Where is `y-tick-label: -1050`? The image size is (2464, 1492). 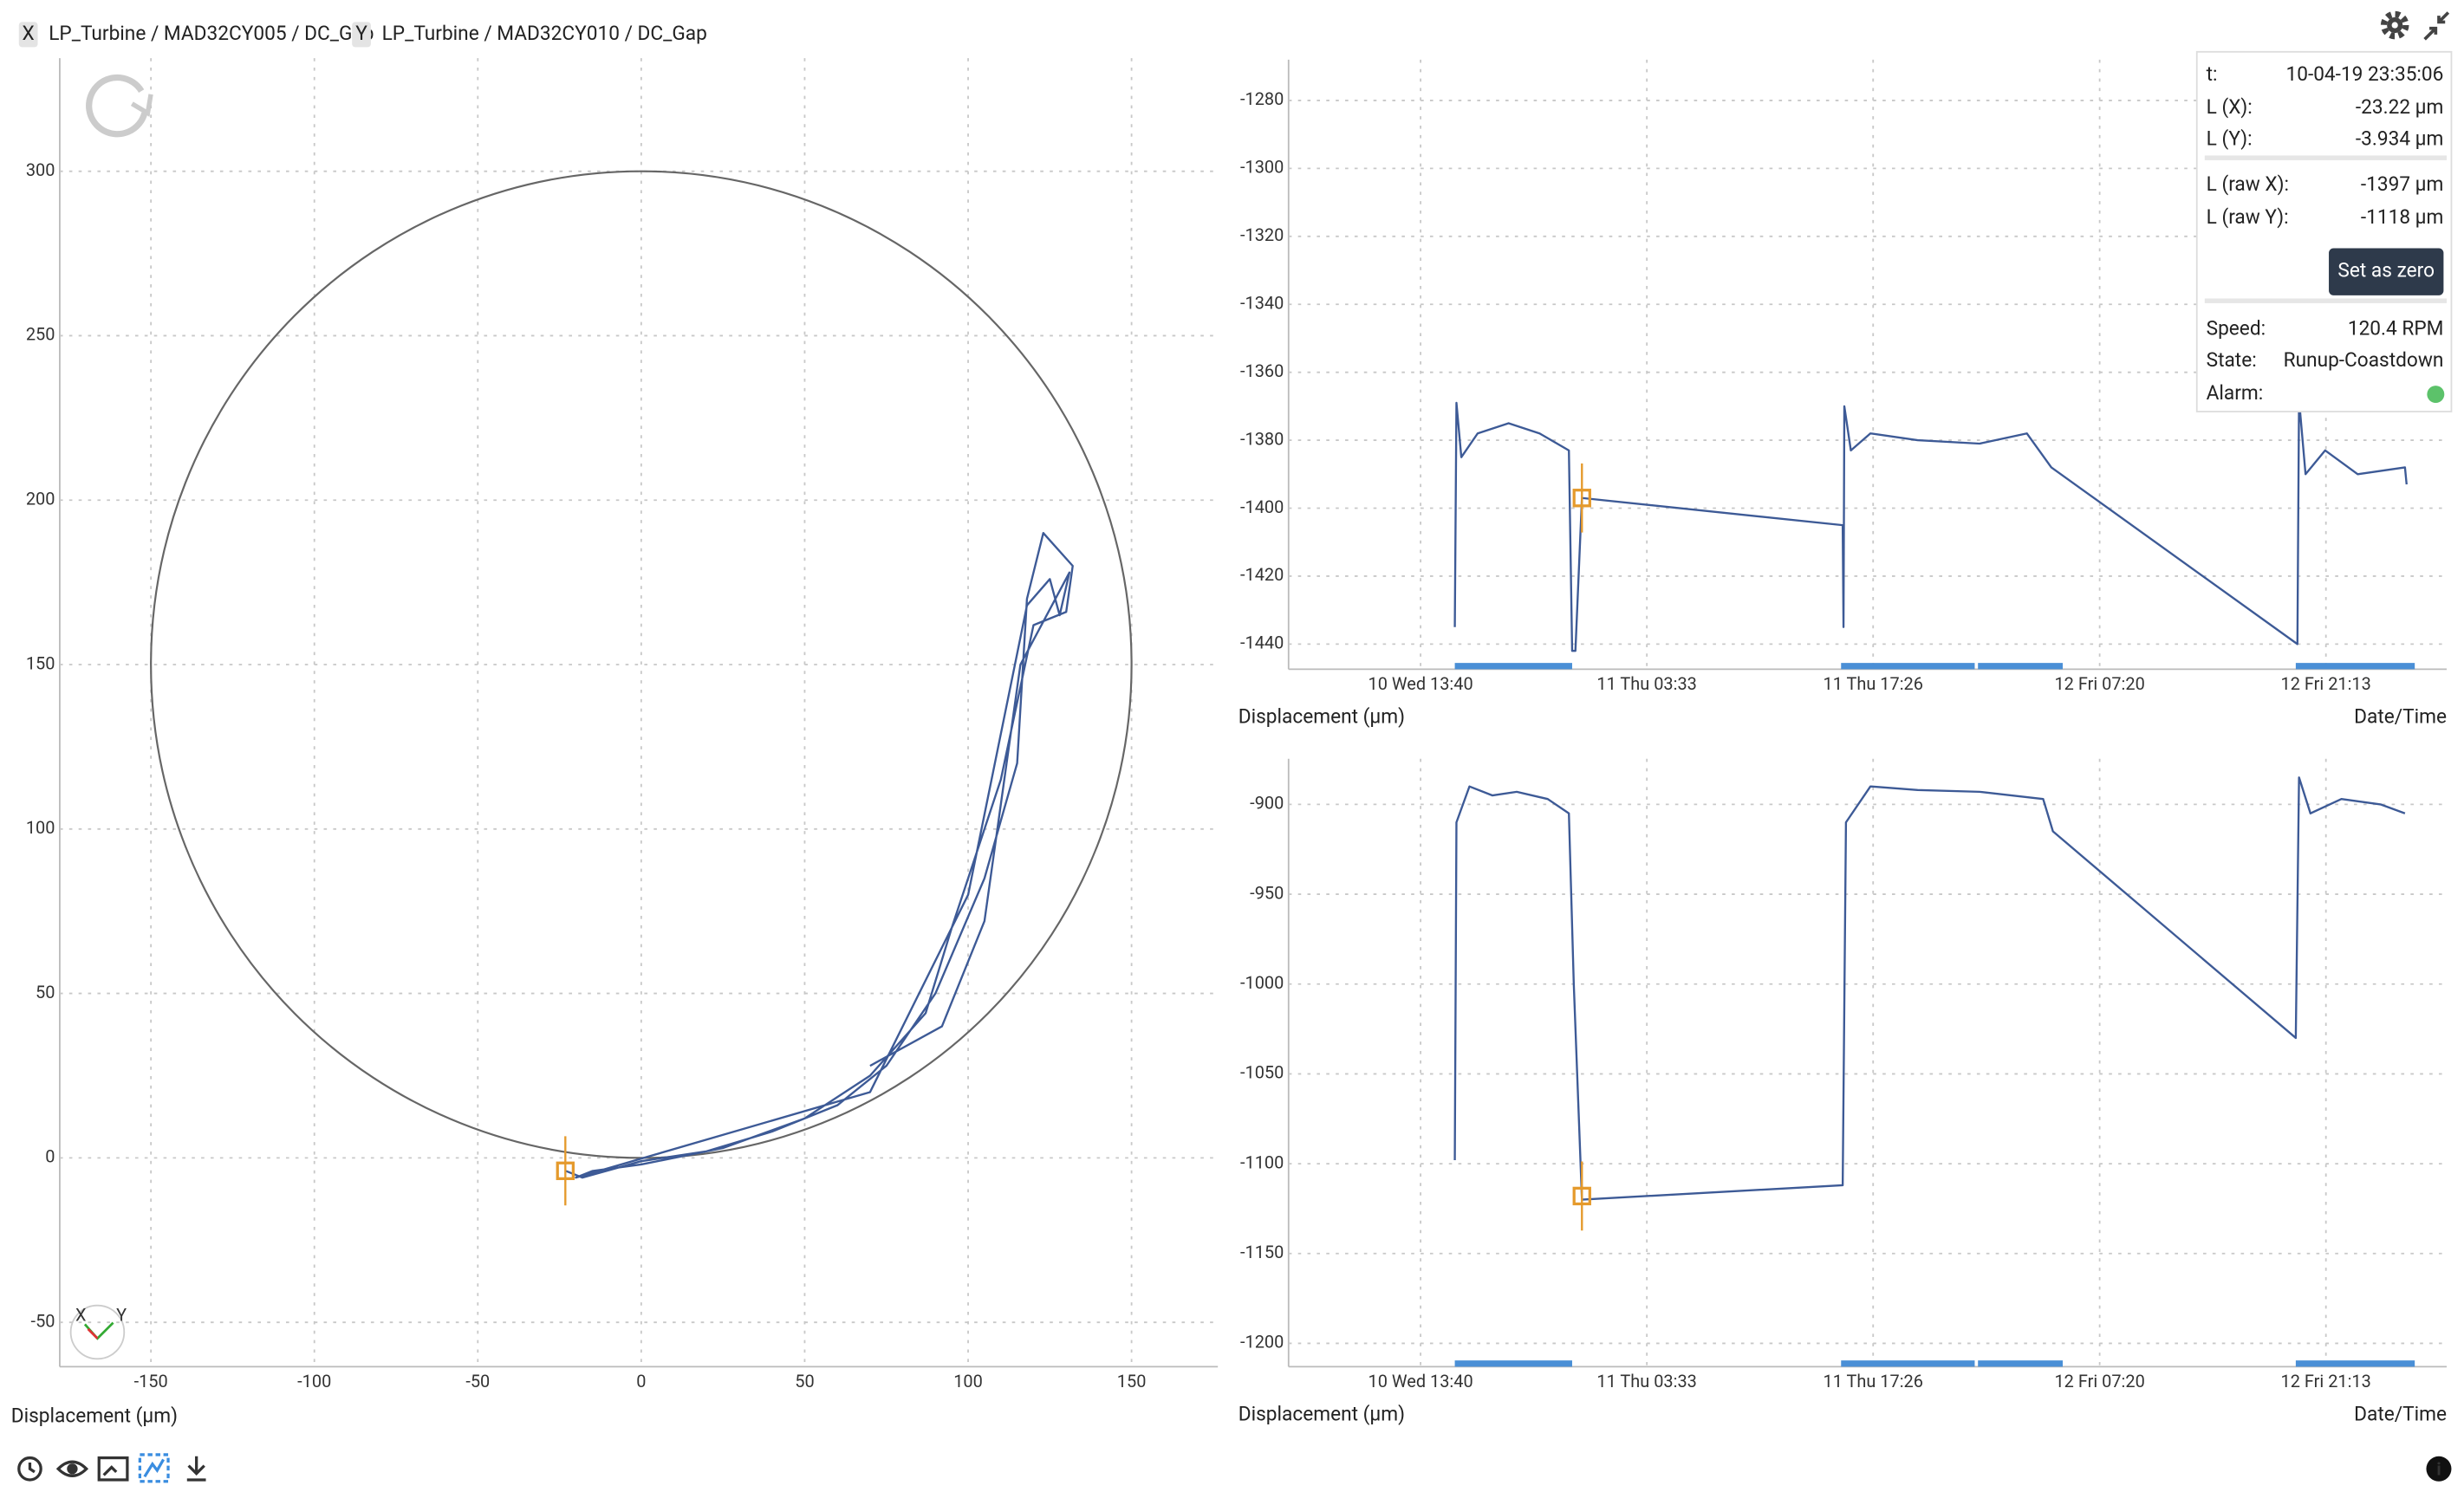
y-tick-label: -1050 is located at coordinates (1262, 1073).